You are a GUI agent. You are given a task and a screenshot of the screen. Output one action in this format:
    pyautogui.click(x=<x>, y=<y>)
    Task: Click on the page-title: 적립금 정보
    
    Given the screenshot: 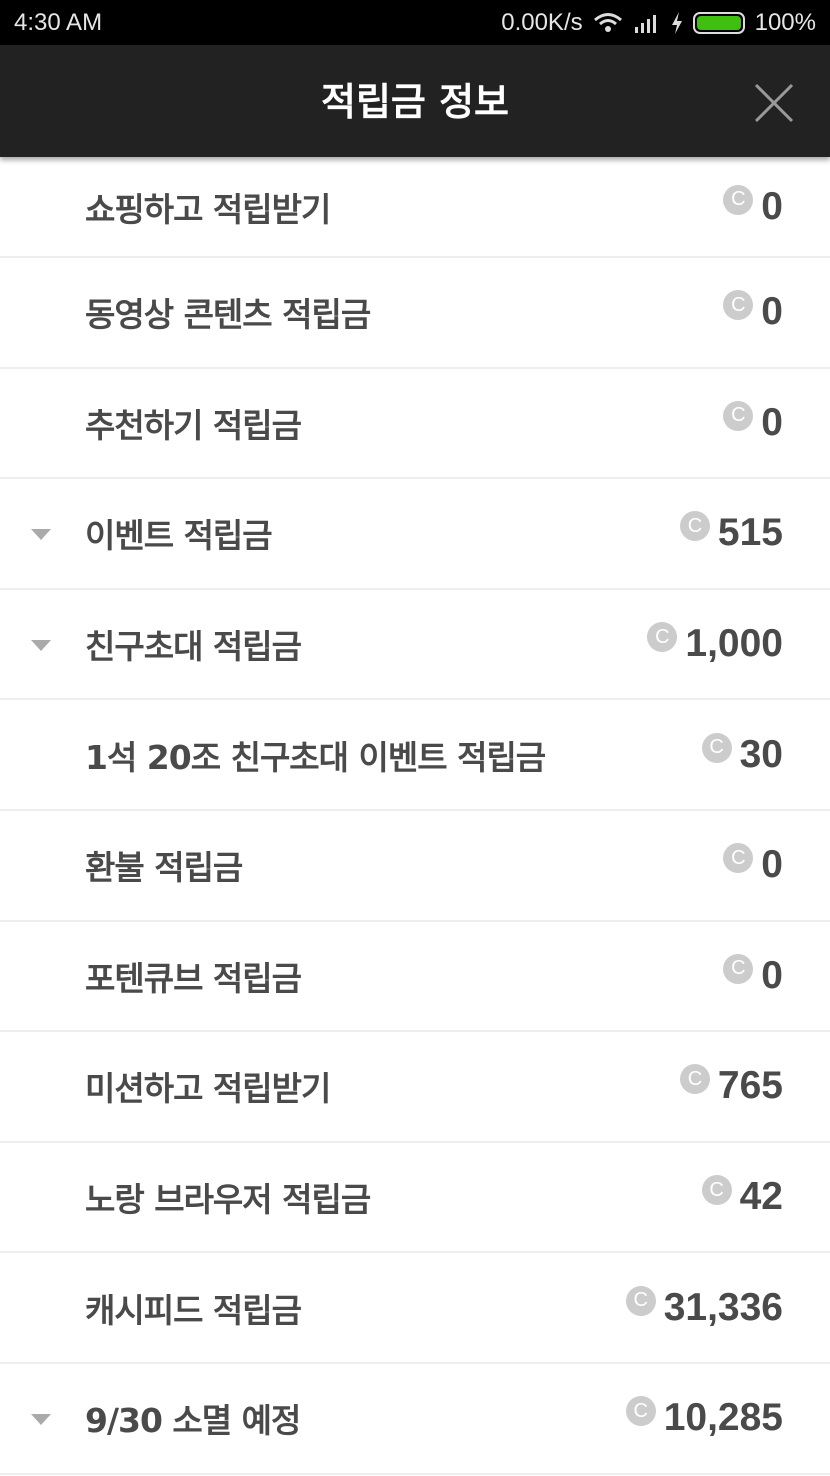 What is the action you would take?
    pyautogui.click(x=415, y=101)
    